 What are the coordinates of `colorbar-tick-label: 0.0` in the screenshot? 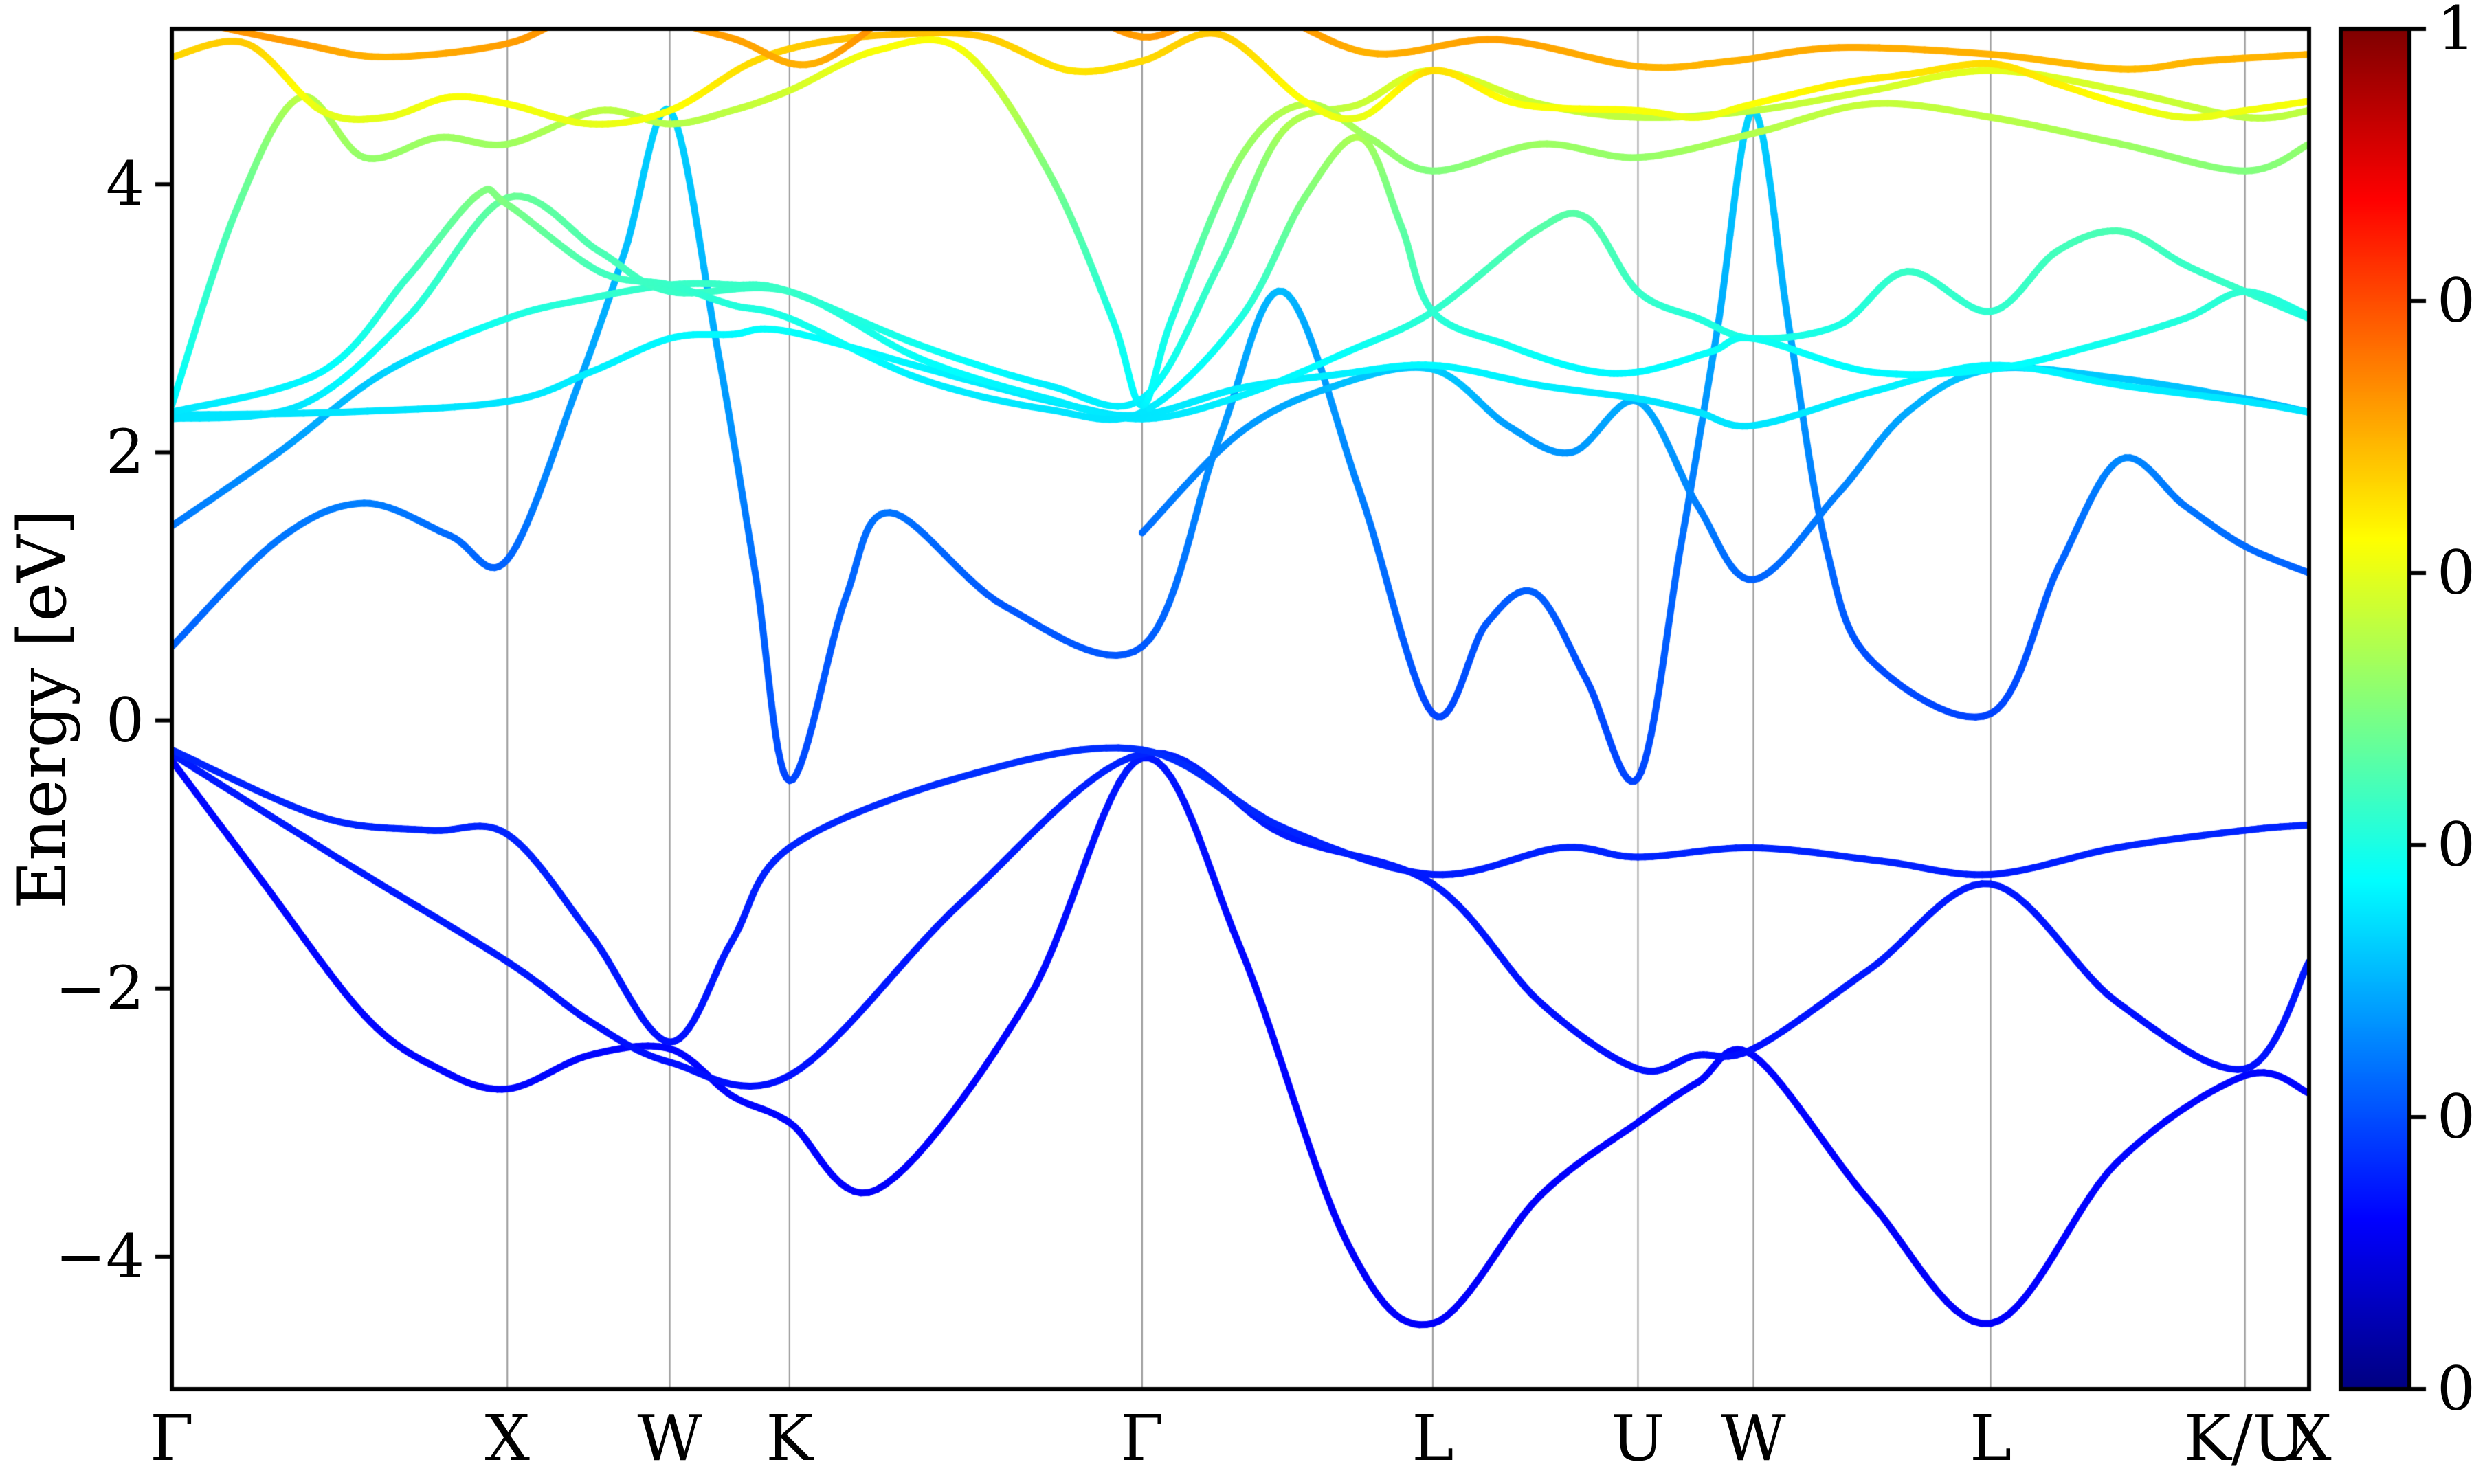 It's located at (2455, 1388).